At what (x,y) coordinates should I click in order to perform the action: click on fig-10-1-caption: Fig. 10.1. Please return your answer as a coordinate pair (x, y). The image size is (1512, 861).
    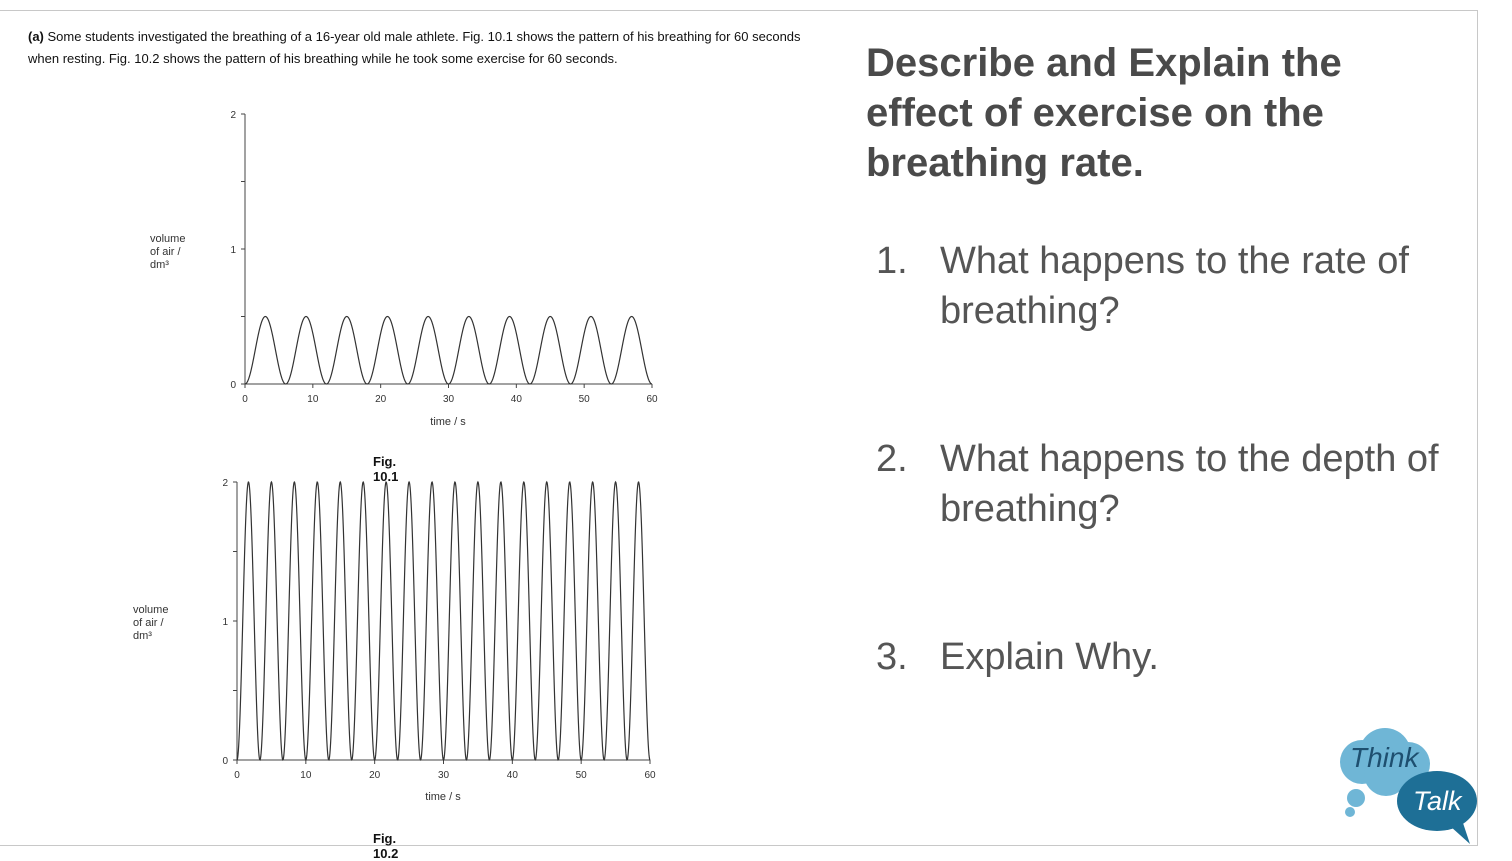
    Looking at the image, I should click on (386, 469).